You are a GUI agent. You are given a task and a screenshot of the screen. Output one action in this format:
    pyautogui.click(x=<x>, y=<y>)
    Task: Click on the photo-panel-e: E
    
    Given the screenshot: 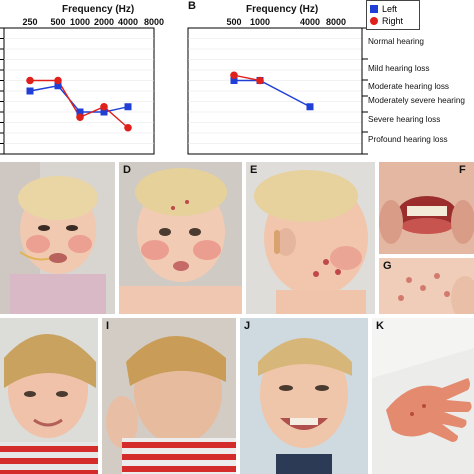 What is the action you would take?
    pyautogui.click(x=310, y=238)
    